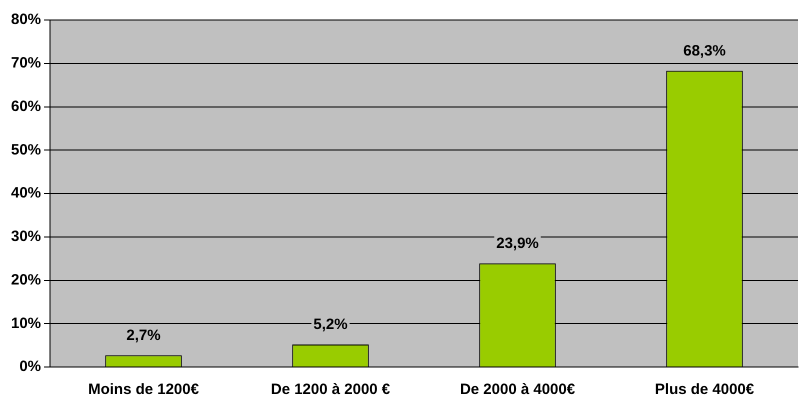  What do you see at coordinates (26, 237) in the screenshot?
I see `y-tick-label: 30%` at bounding box center [26, 237].